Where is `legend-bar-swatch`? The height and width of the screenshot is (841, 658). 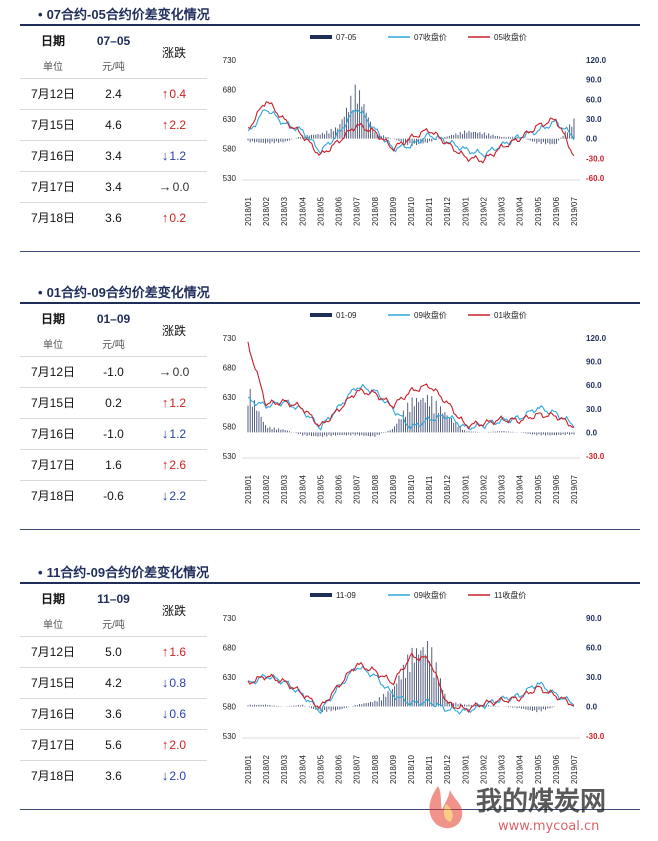
legend-bar-swatch is located at coordinates (321, 37).